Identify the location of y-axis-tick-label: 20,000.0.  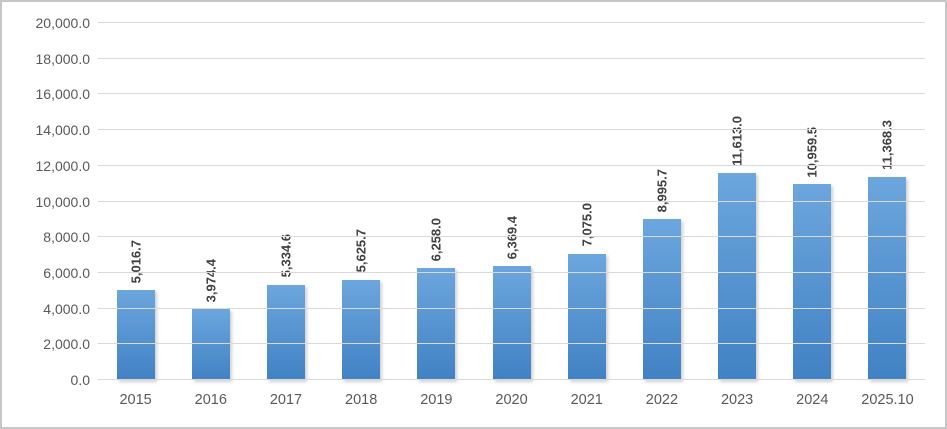
(63, 23).